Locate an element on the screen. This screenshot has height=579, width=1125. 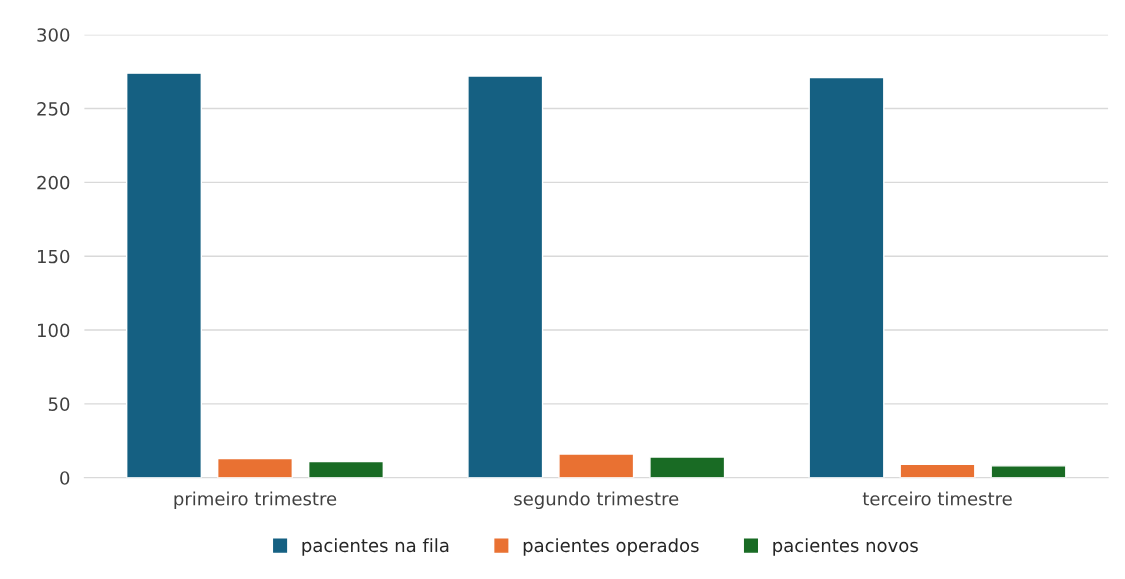
y-tick-label: 150 is located at coordinates (54, 256).